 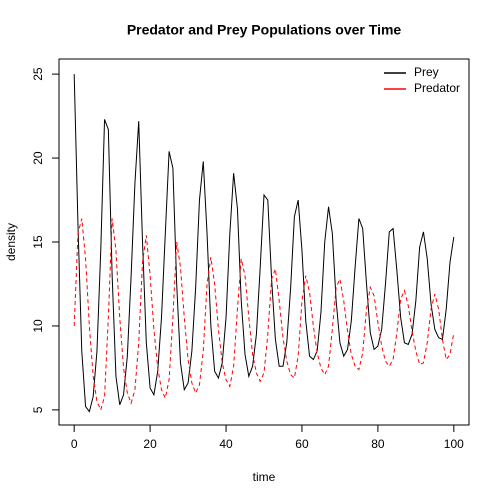 What do you see at coordinates (38, 74) in the screenshot?
I see `y-tick-label: 25` at bounding box center [38, 74].